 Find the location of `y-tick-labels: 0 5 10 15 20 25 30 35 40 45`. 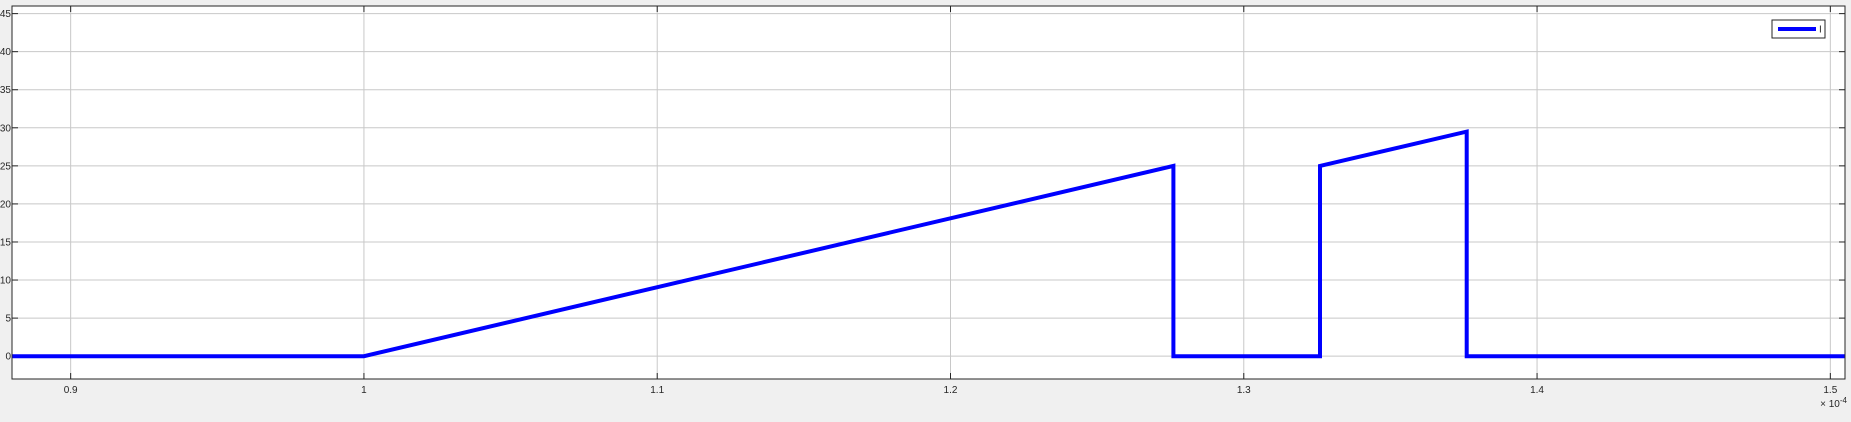

y-tick-labels: 0 5 10 15 20 25 30 35 40 45 is located at coordinates (5, 186).